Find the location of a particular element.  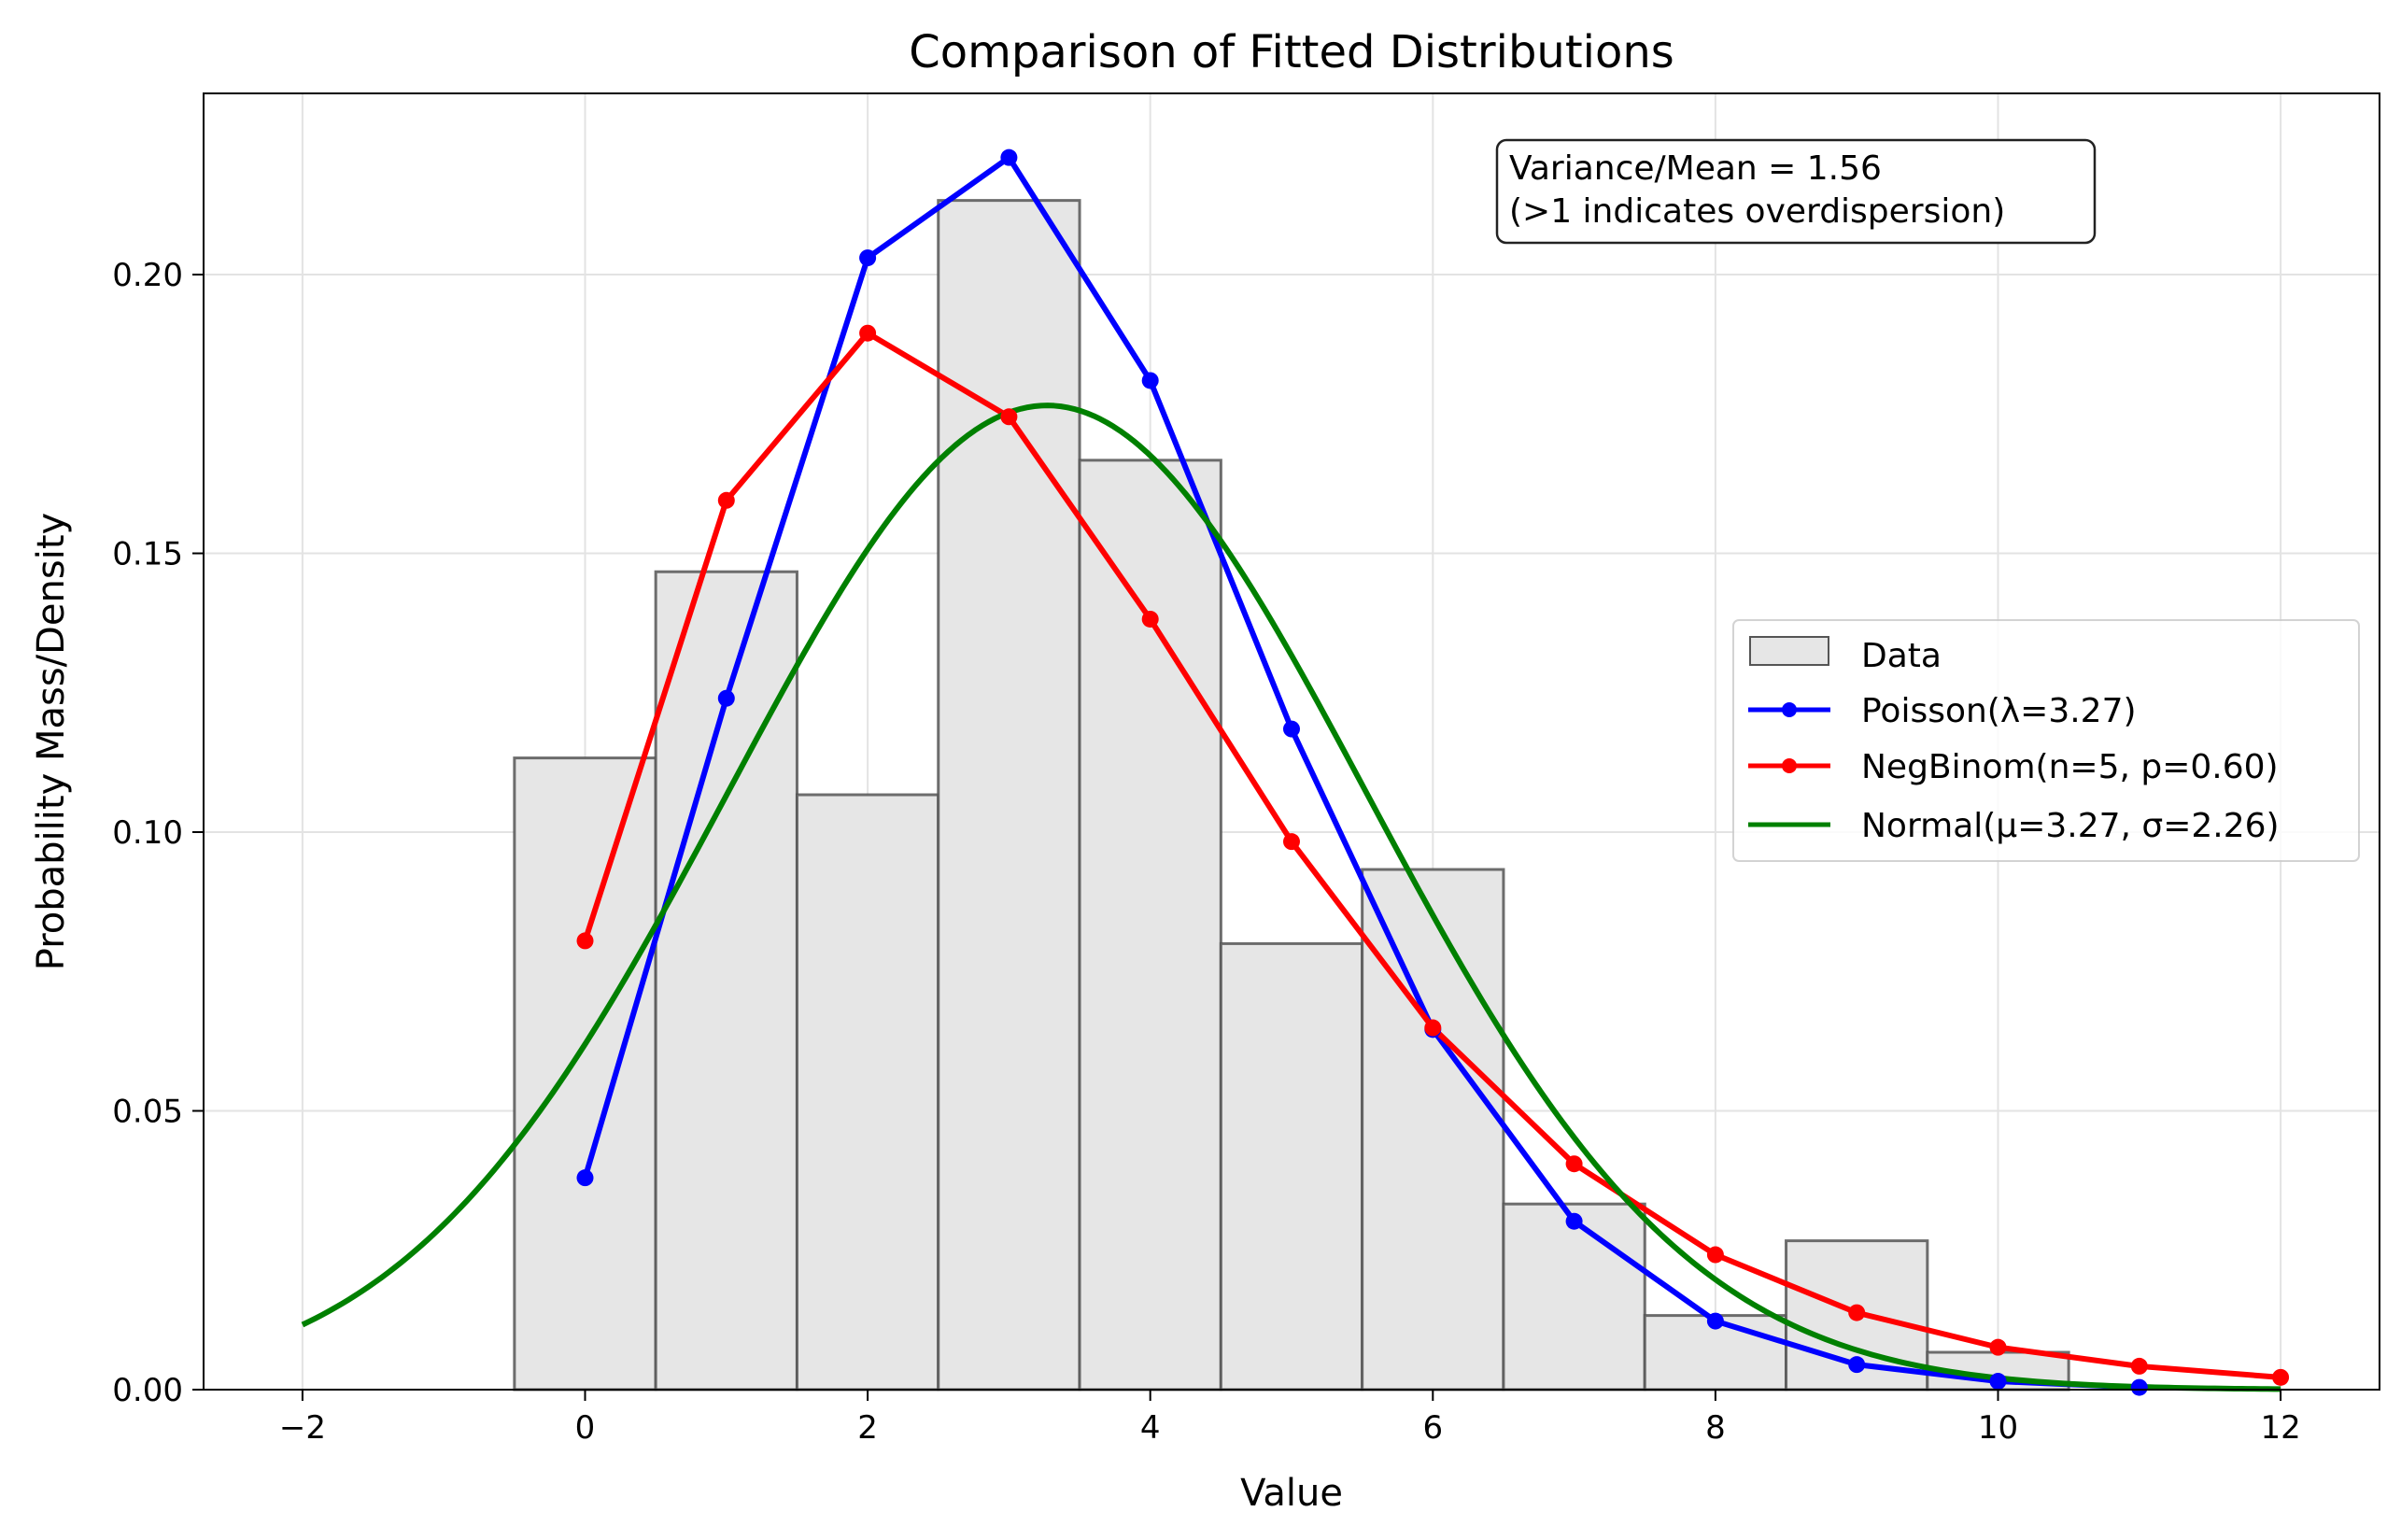

y-tick-label: 0.15 is located at coordinates (147, 555).